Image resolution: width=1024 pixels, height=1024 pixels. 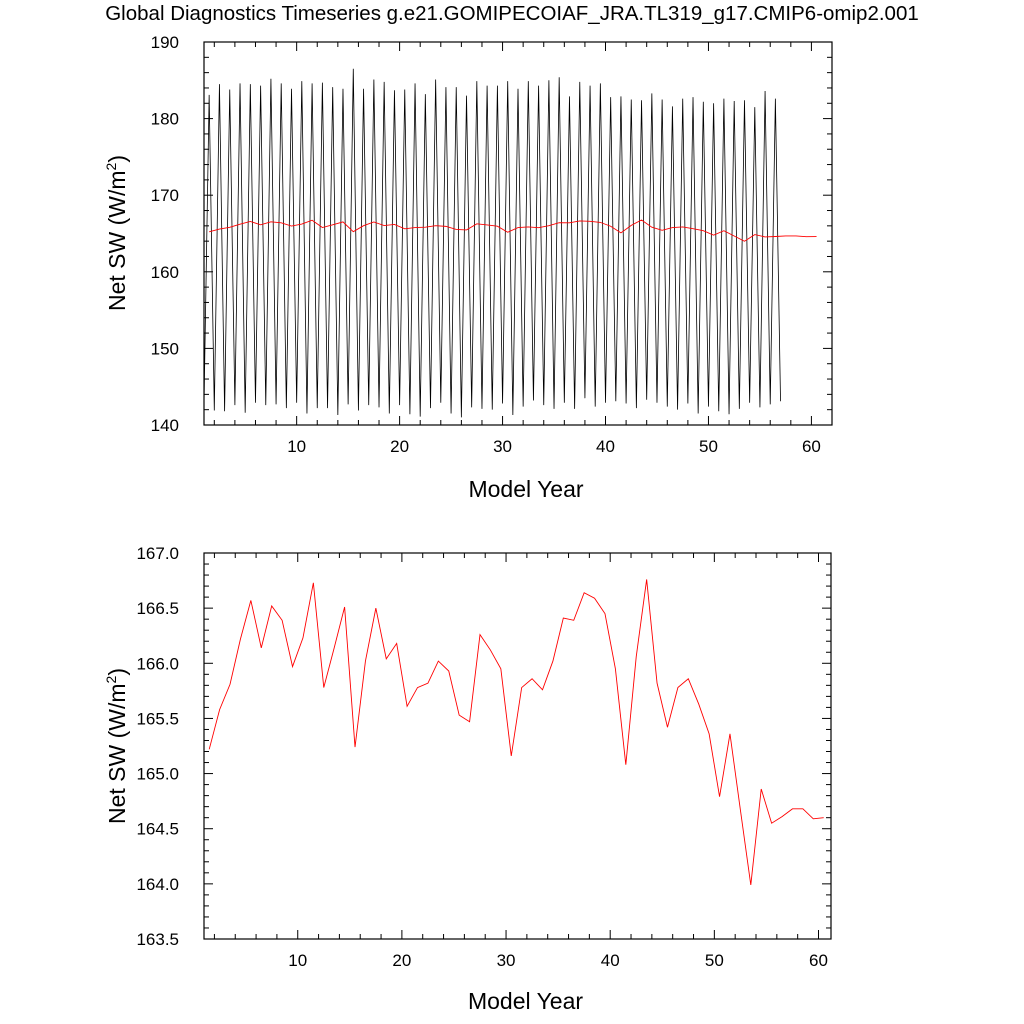 What do you see at coordinates (165, 42) in the screenshot?
I see `y-tick-label: 190` at bounding box center [165, 42].